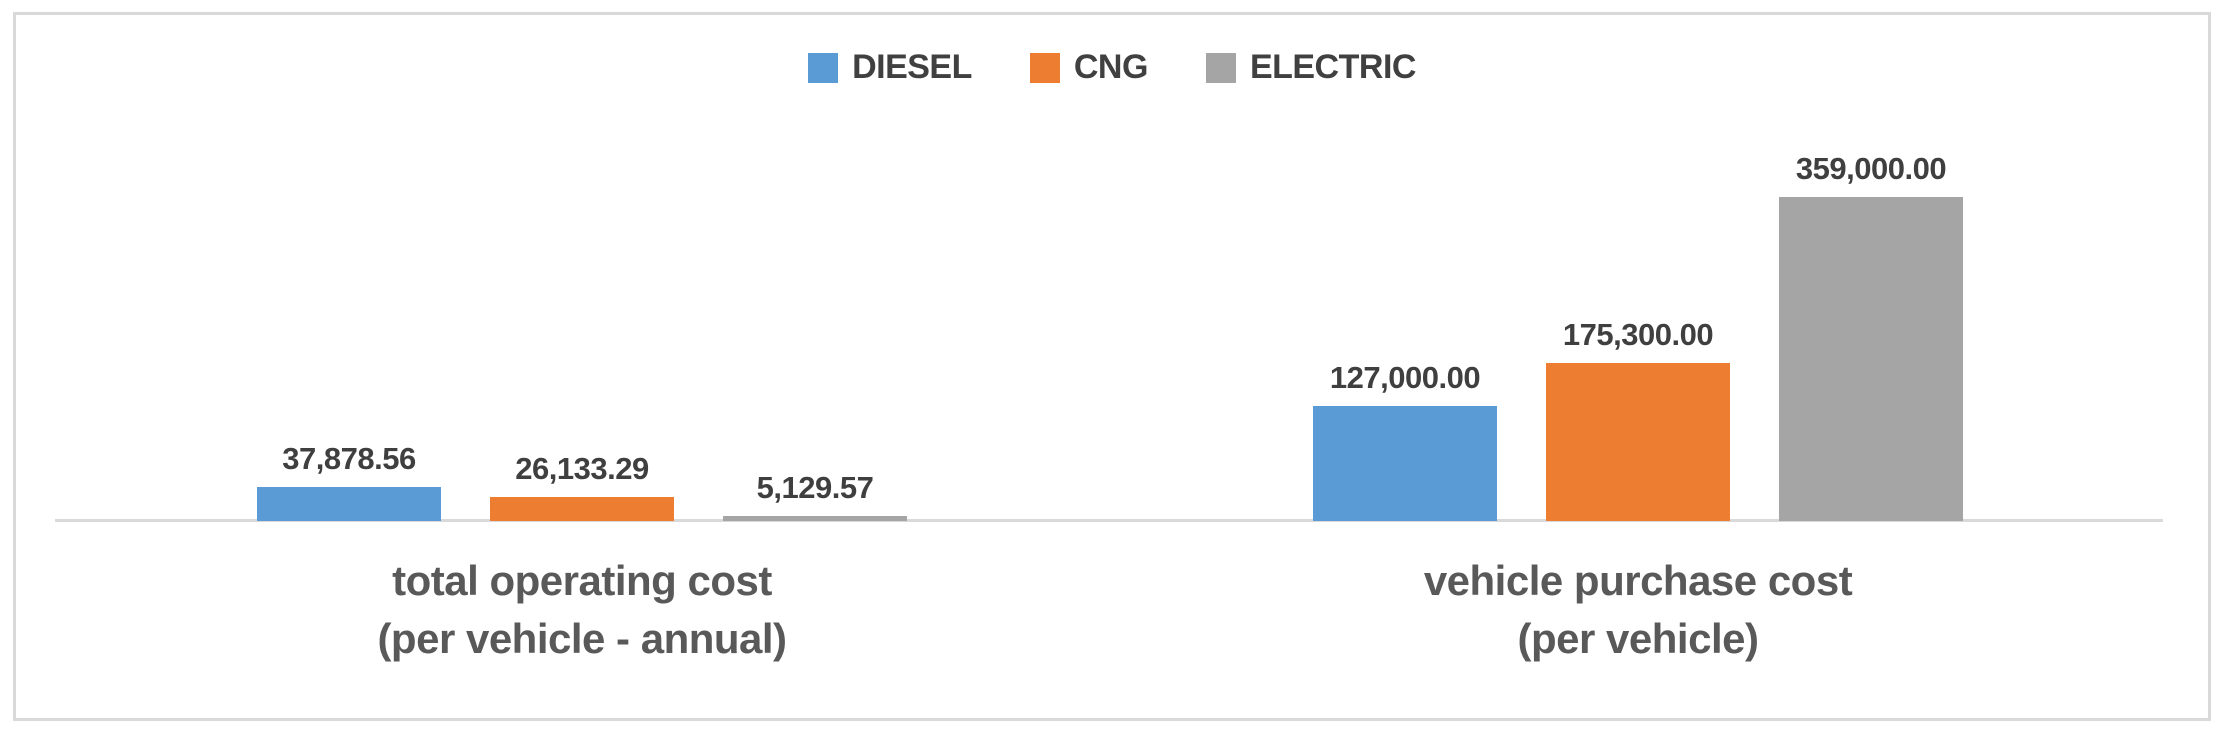 This screenshot has height=734, width=2224. I want to click on x-axis-label-line1: vehicle purchase cost, so click(1638, 580).